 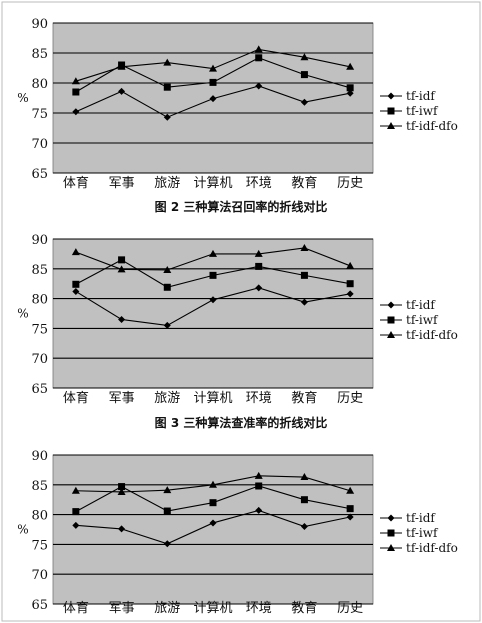 What do you see at coordinates (212, 183) in the screenshot?
I see `x-tick-label: 计算机` at bounding box center [212, 183].